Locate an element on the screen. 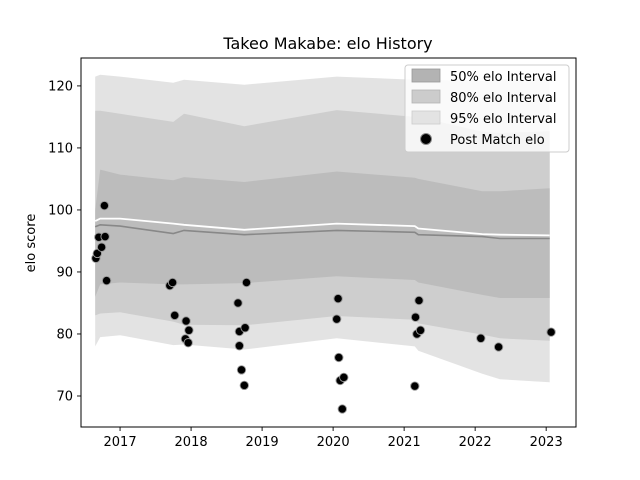  legend-box is located at coordinates (487, 108).